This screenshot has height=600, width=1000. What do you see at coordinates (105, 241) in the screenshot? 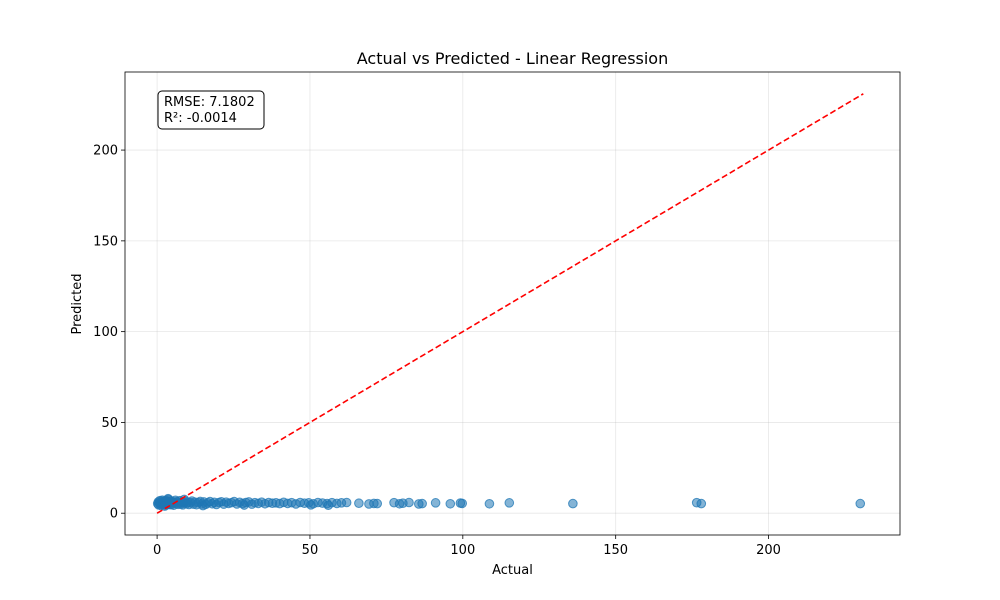
I see `y-tick-label: 150` at bounding box center [105, 241].